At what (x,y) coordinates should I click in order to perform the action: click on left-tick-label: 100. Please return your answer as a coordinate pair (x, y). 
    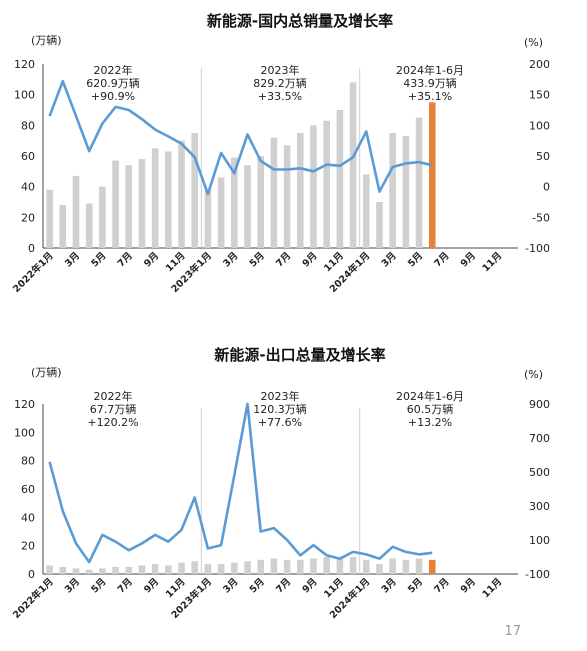
    Looking at the image, I should click on (24, 95).